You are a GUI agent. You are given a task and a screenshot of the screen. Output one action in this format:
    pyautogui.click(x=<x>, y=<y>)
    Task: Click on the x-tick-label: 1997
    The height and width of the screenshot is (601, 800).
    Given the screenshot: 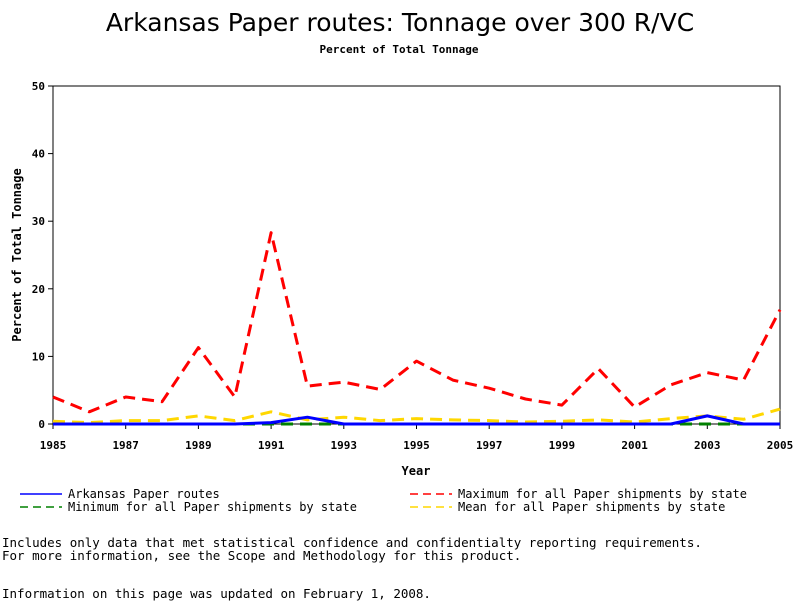 What is the action you would take?
    pyautogui.click(x=489, y=445)
    